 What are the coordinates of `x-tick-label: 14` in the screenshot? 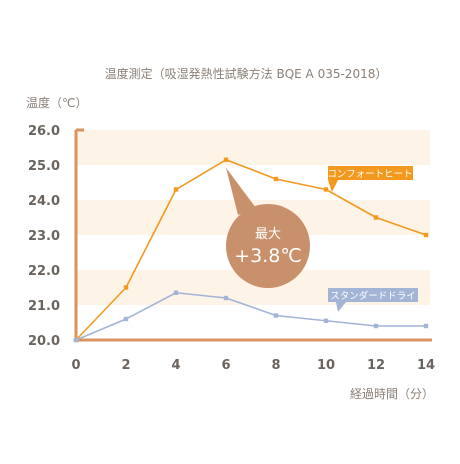 It's located at (426, 365).